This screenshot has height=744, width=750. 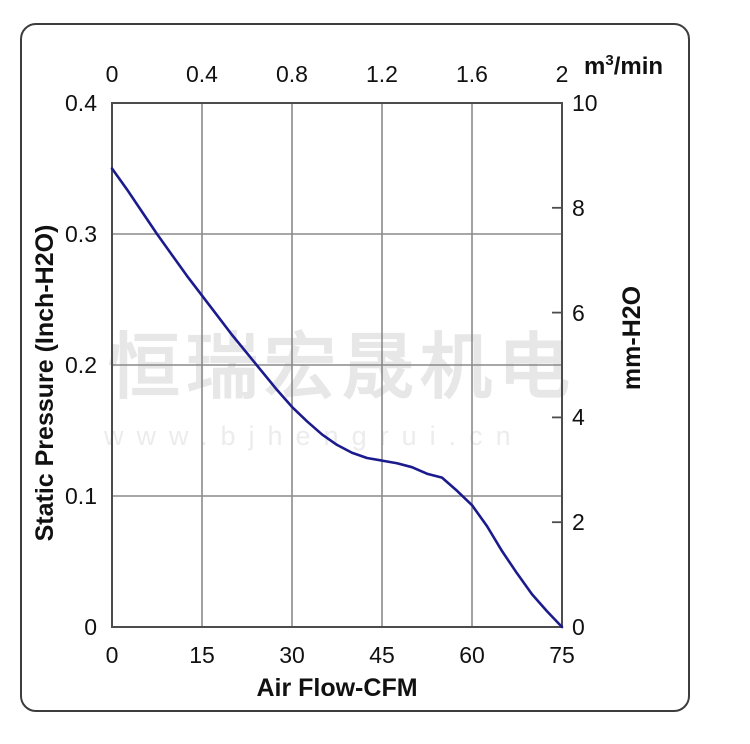 I want to click on top-axis-unit-label: m3/min, so click(x=623, y=66).